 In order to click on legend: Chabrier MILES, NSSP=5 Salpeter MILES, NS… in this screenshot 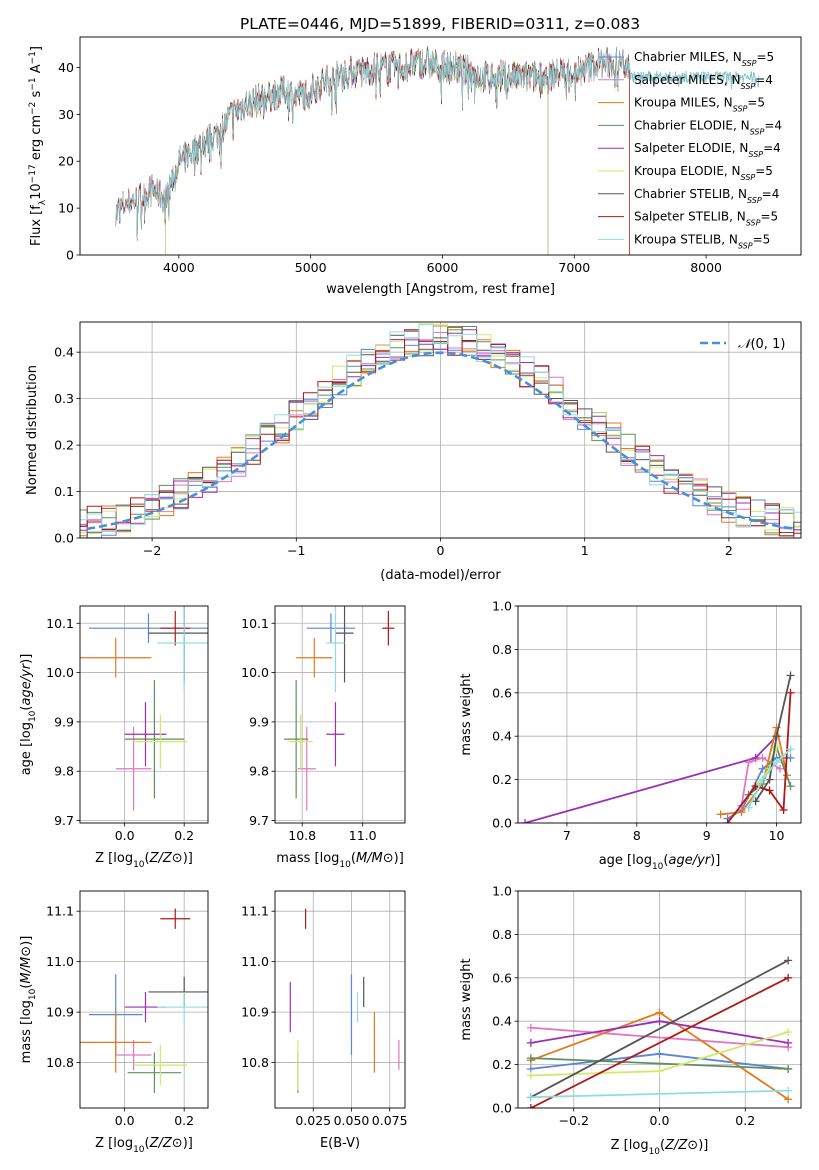, I will do `click(690, 150)`.